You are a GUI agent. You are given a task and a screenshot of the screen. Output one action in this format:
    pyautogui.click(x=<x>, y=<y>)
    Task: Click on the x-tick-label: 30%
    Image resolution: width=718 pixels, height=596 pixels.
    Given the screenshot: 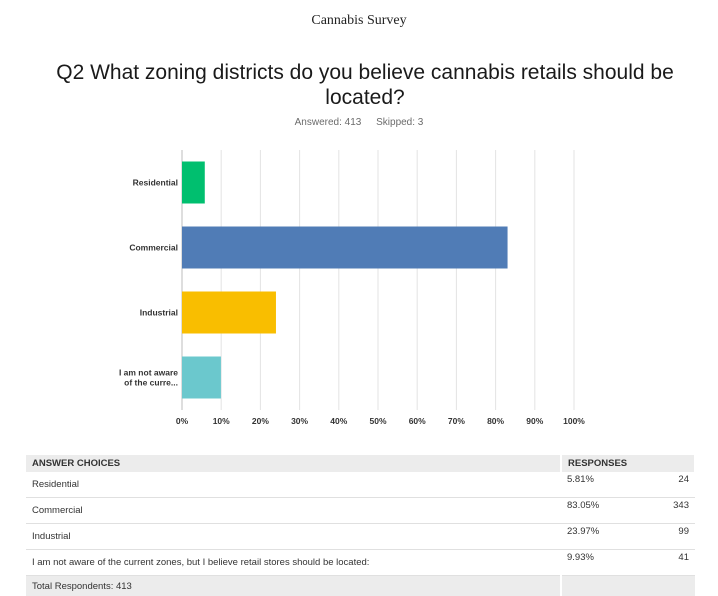 What is the action you would take?
    pyautogui.click(x=299, y=421)
    